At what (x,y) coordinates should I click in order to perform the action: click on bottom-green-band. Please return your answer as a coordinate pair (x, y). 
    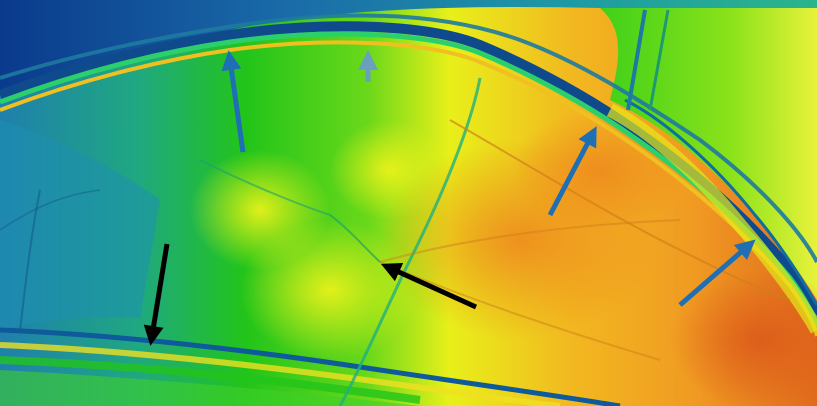
    Looking at the image, I should click on (210, 380).